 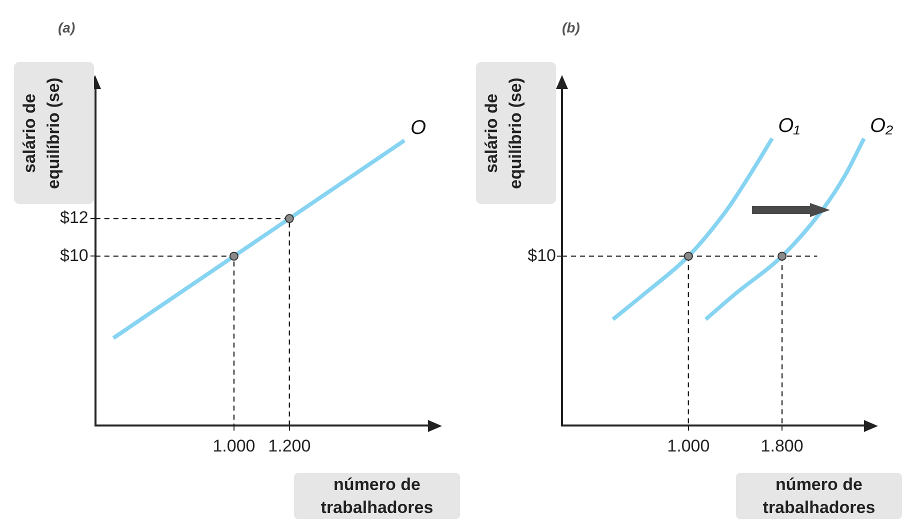 What do you see at coordinates (289, 446) in the screenshot?
I see `x-tick-label: 1.200` at bounding box center [289, 446].